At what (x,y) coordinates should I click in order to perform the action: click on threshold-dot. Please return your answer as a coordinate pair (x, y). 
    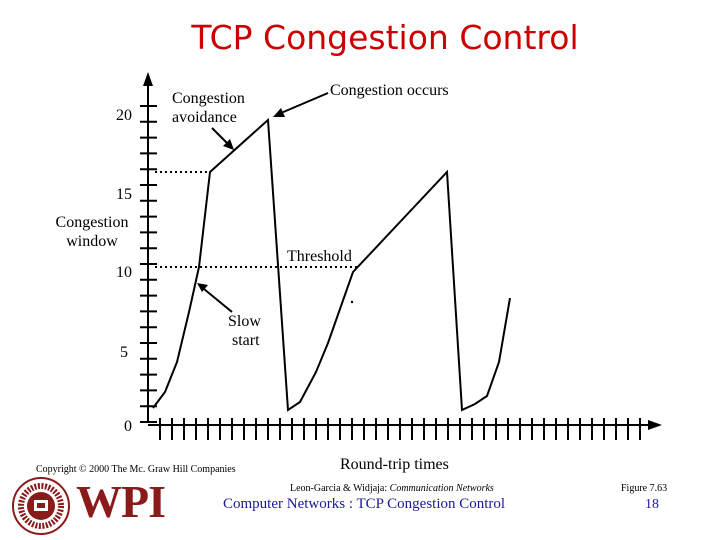
    Looking at the image, I should click on (352, 302).